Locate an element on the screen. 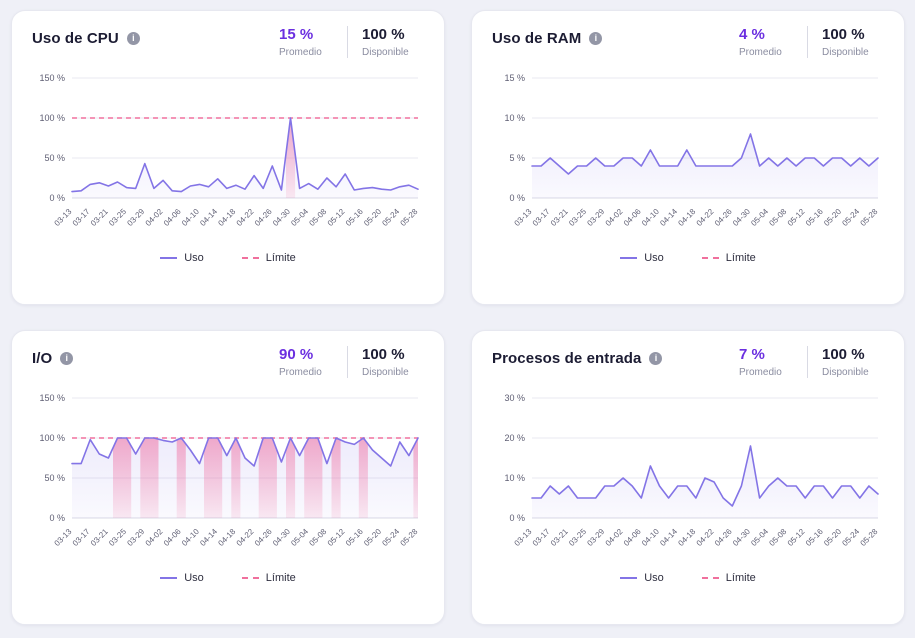 The image size is (915, 638). card-header: I/O i 90 % Promedio 100 % Disponible is located at coordinates (228, 362).